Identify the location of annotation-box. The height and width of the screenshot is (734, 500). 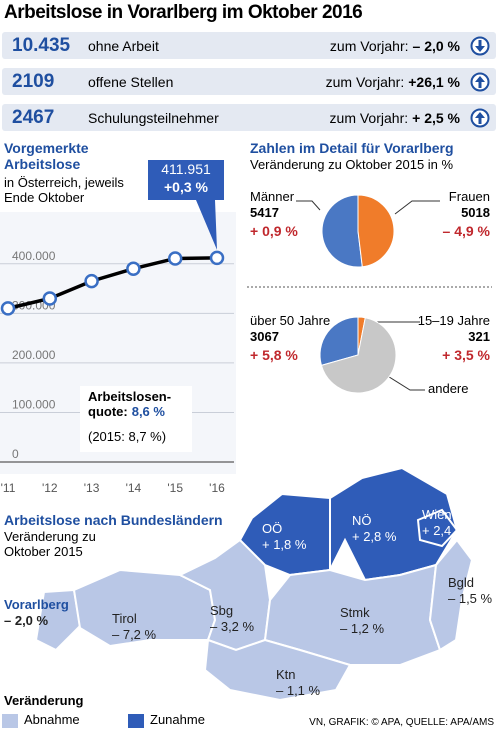
(136, 419).